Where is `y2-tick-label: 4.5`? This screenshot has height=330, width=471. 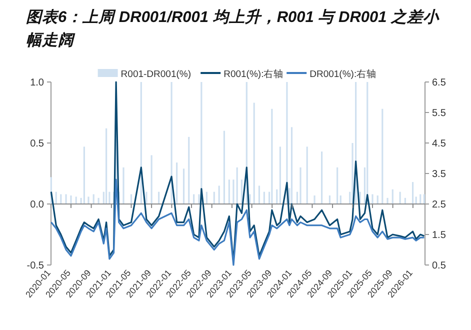
y2-tick-label: 4.5 is located at coordinates (439, 144).